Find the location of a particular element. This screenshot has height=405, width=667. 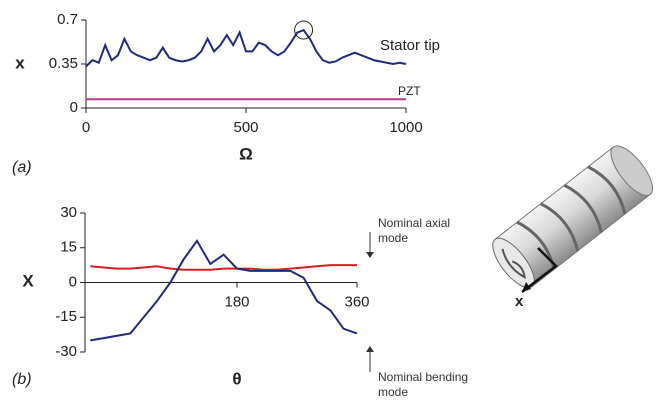

panel-label: (b) is located at coordinates (22, 379).